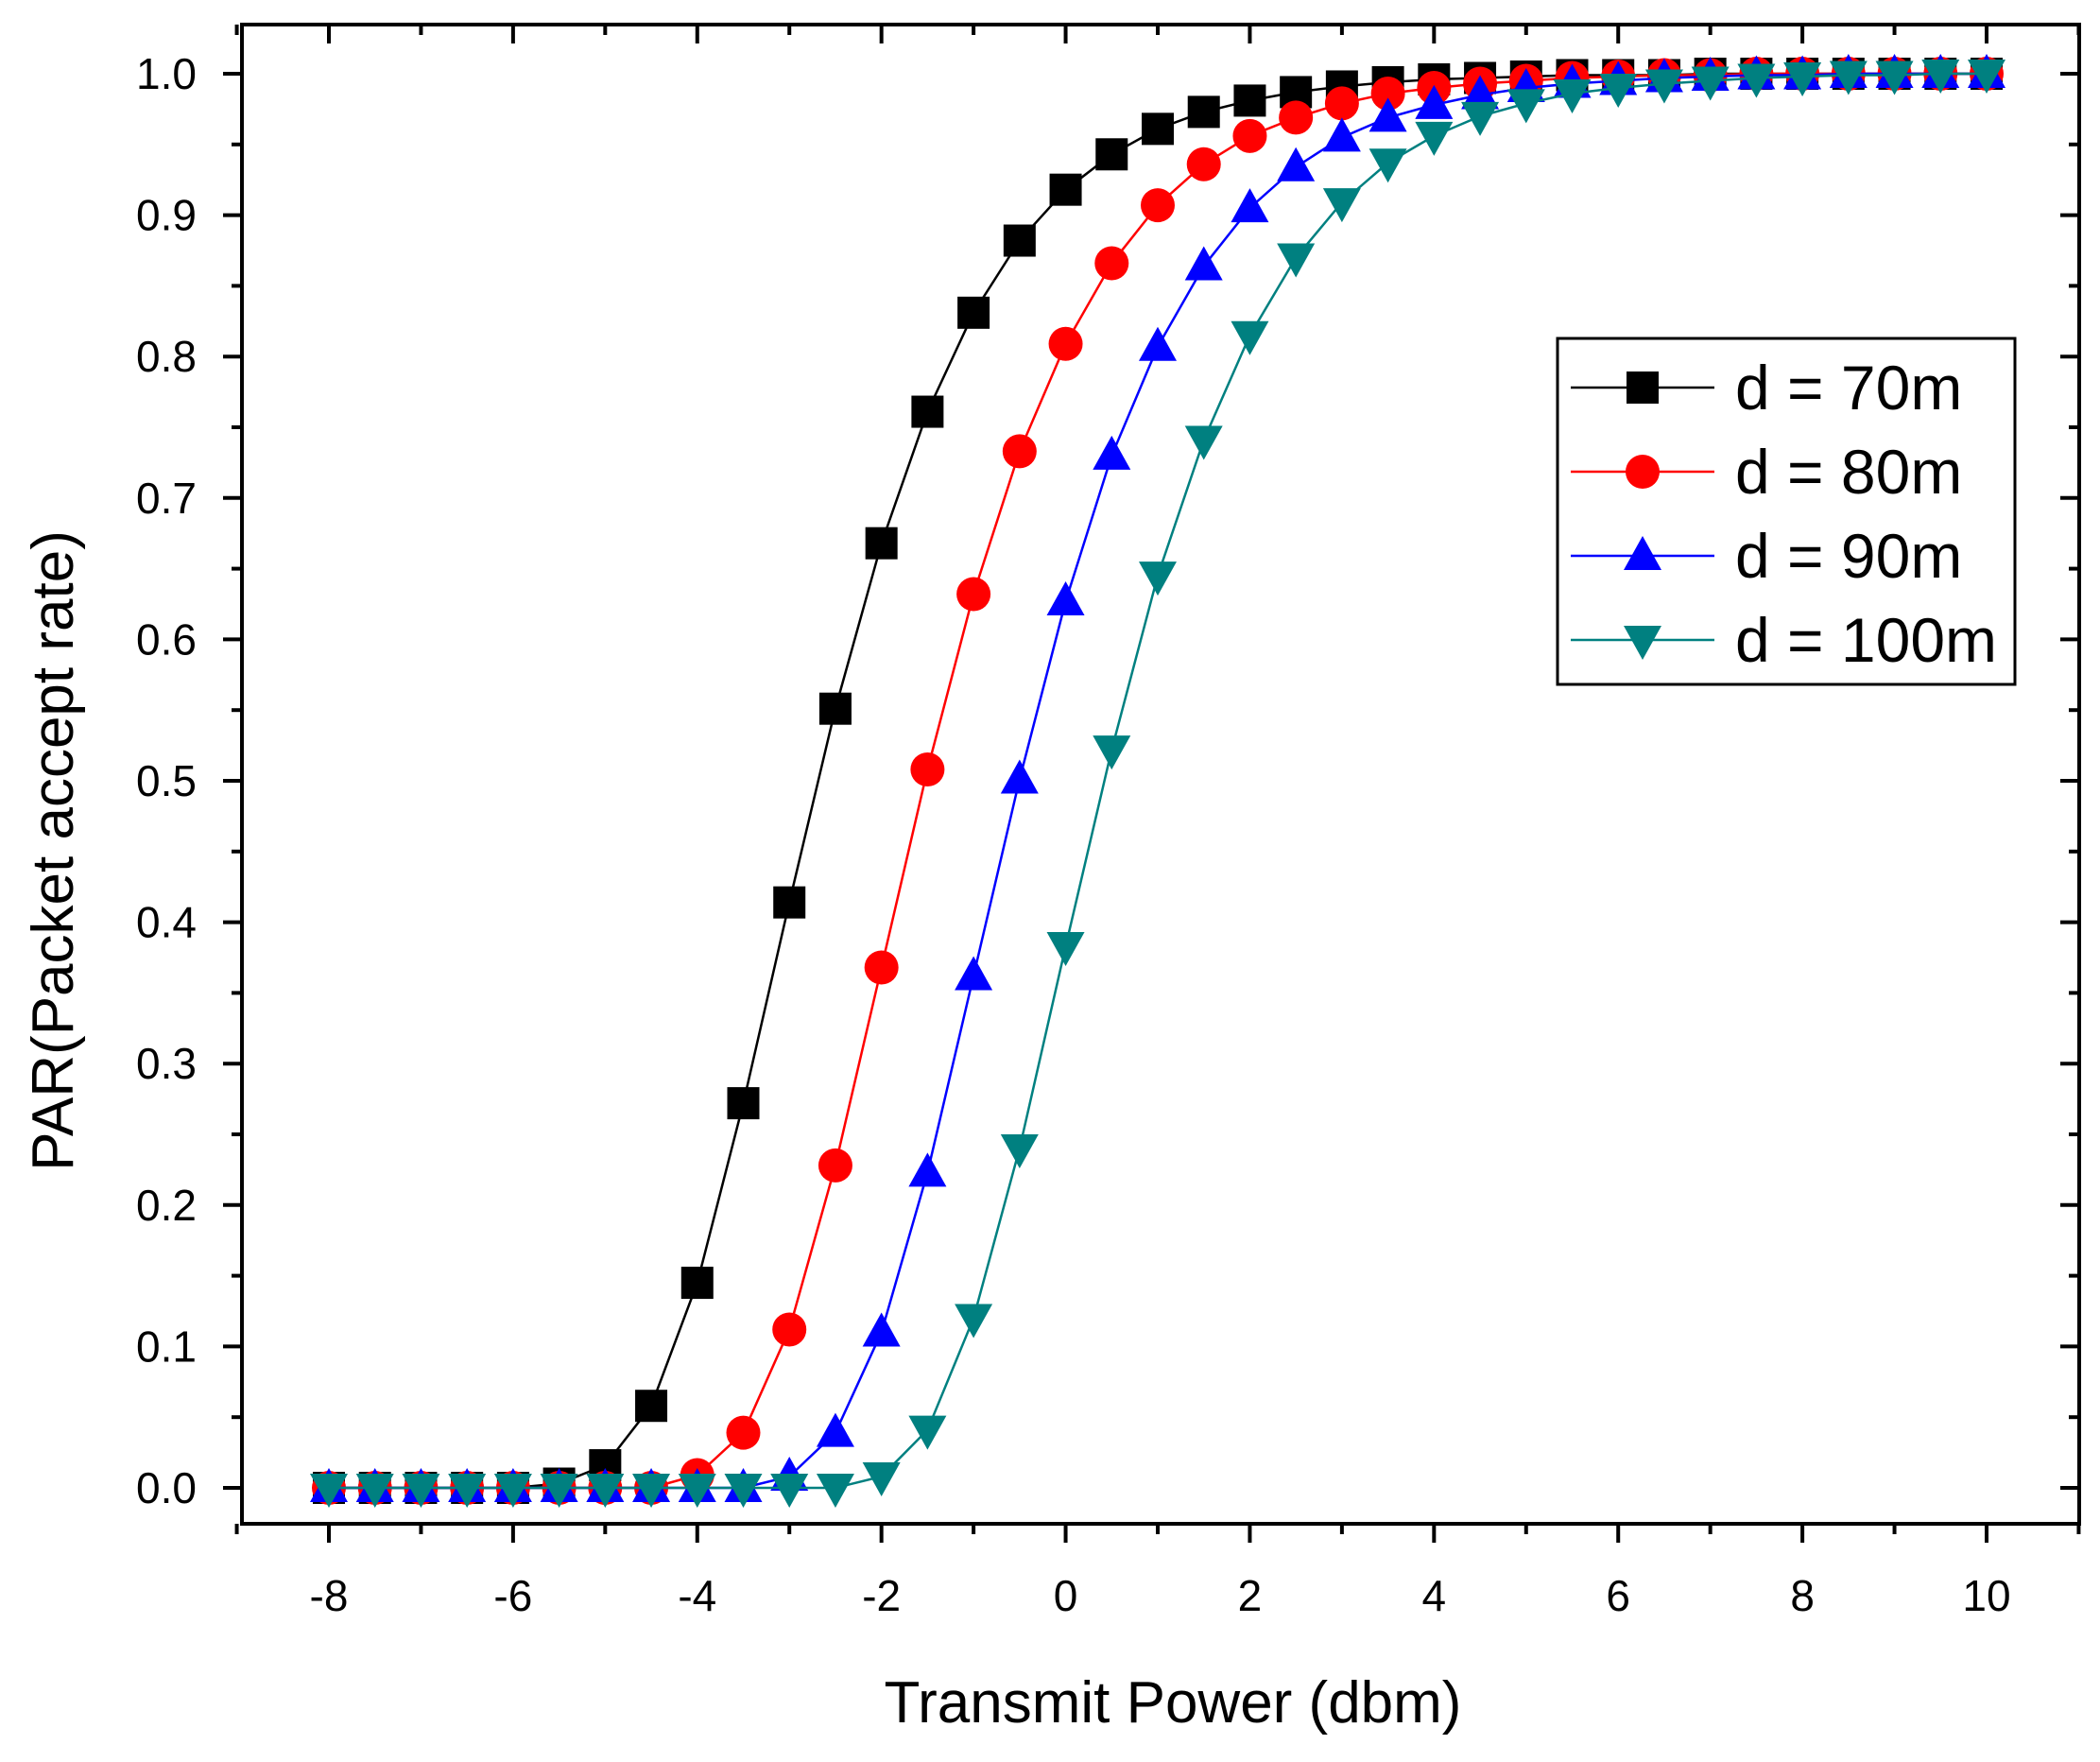  Describe the element at coordinates (1066, 1595) in the screenshot. I see `x-tick-label: 0` at that location.